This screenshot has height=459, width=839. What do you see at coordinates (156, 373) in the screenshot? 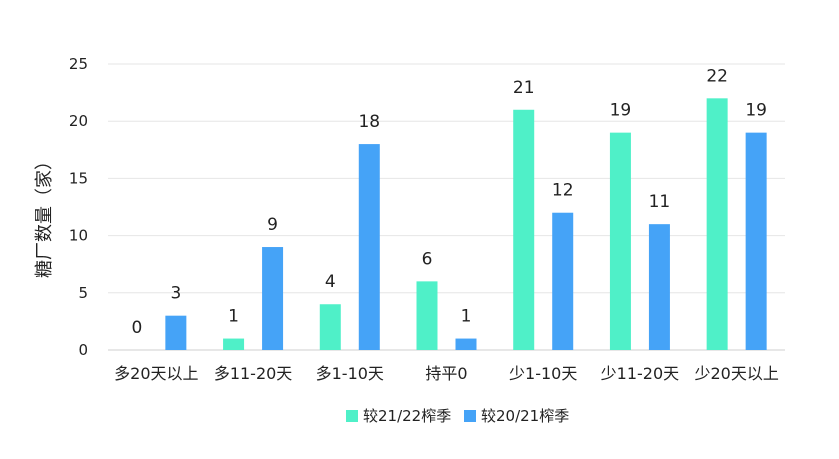
I see `x-tick-label: 多20天以上` at bounding box center [156, 373].